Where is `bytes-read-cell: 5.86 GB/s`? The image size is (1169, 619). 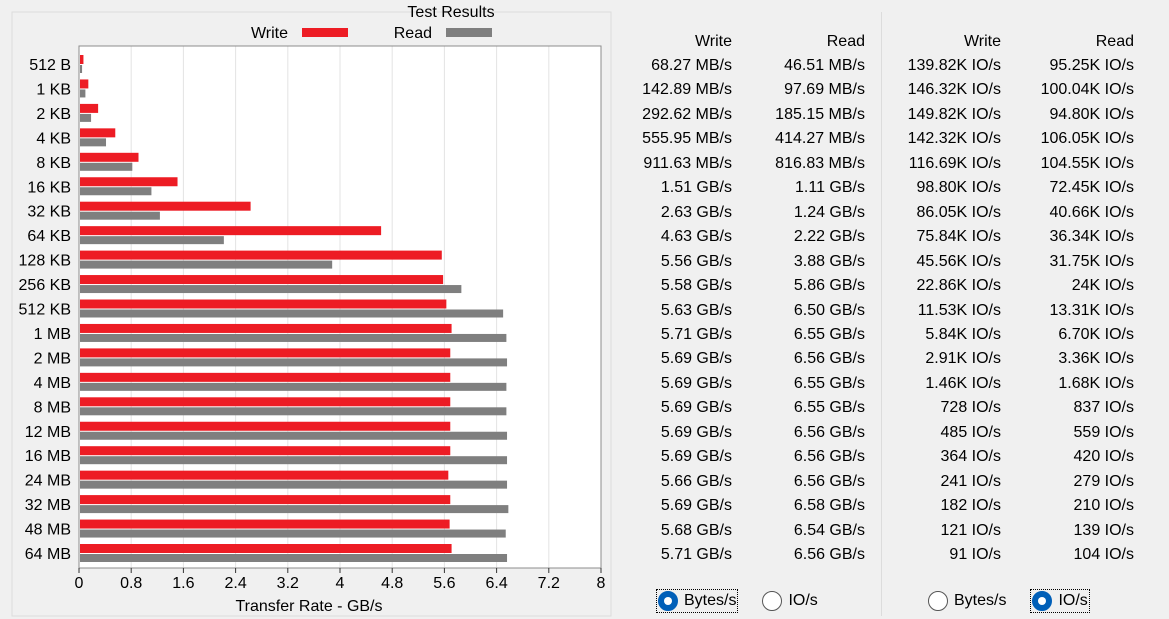
bytes-read-cell: 5.86 GB/s is located at coordinates (829, 286).